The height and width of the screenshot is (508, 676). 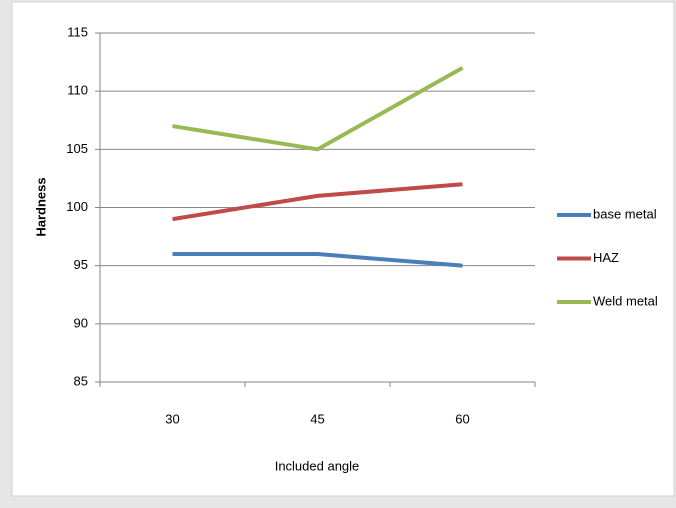 What do you see at coordinates (606, 257) in the screenshot?
I see `legend-label: HAZ` at bounding box center [606, 257].